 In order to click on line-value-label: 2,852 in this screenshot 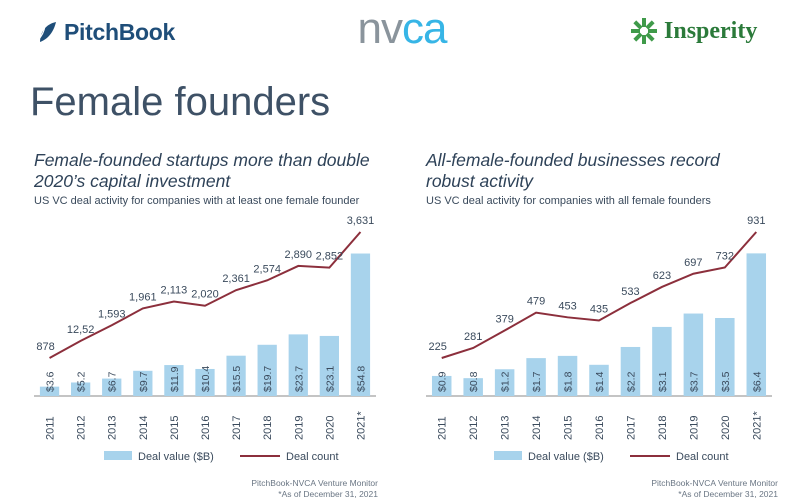, I will do `click(330, 257)`.